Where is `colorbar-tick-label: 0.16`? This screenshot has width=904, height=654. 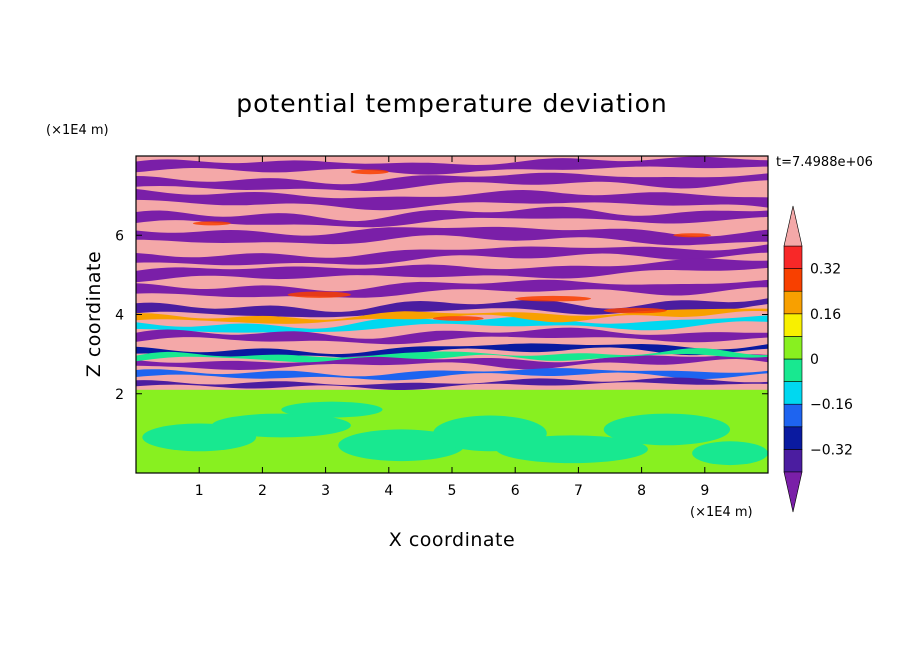 colorbar-tick-label: 0.16 is located at coordinates (825, 315).